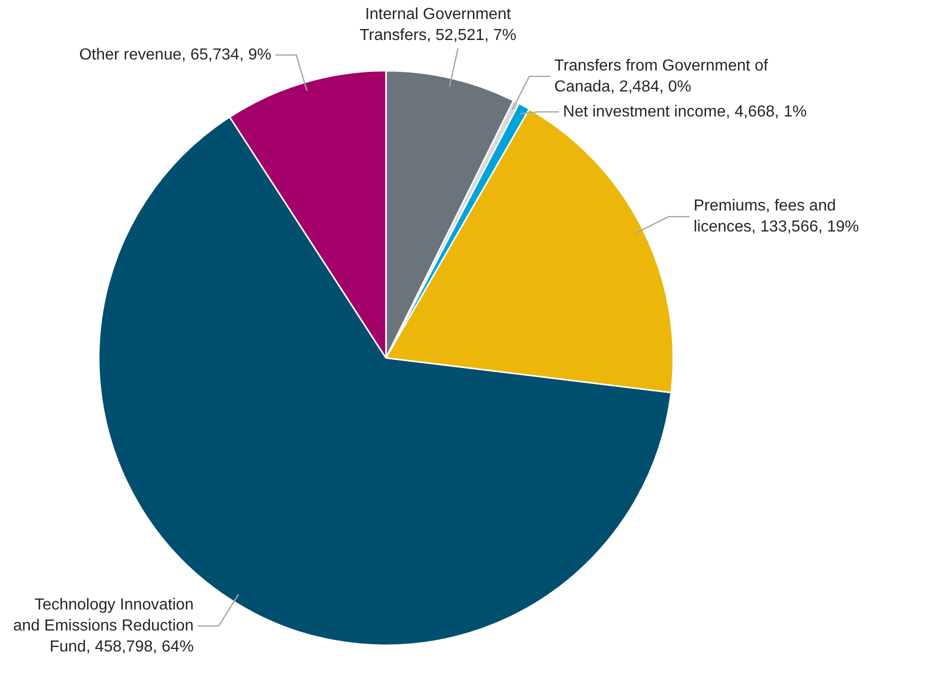 The width and height of the screenshot is (943, 692). What do you see at coordinates (103, 626) in the screenshot?
I see `slice-label: Technology Innovation and Emissions Reduction Fund, 458,798, 64%` at bounding box center [103, 626].